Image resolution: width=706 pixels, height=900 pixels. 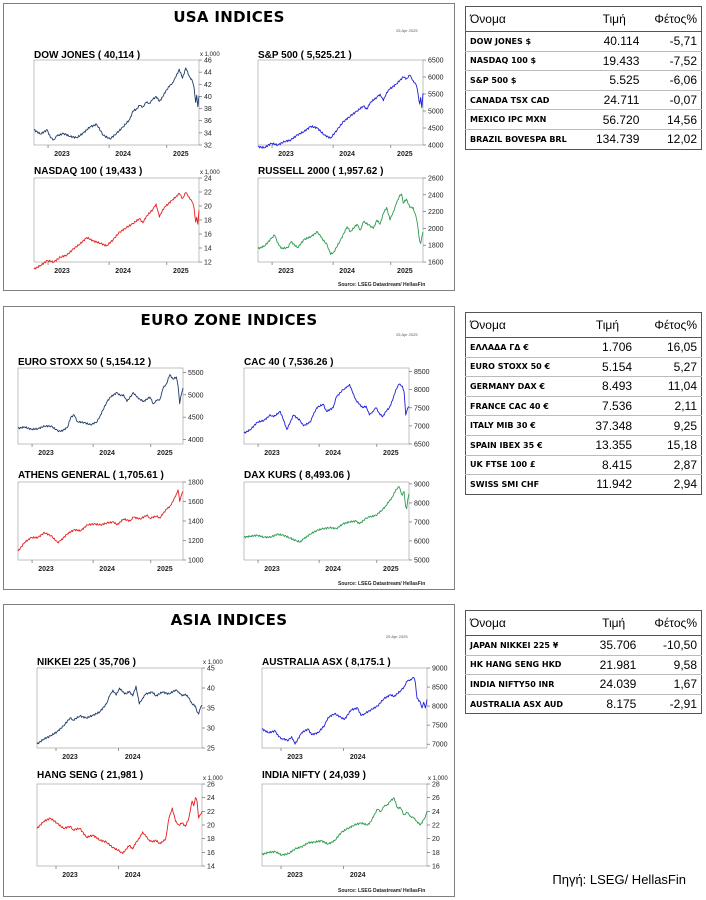 I want to click on index-name-cell: FRANCE CAC 40 €, so click(x=522, y=406).